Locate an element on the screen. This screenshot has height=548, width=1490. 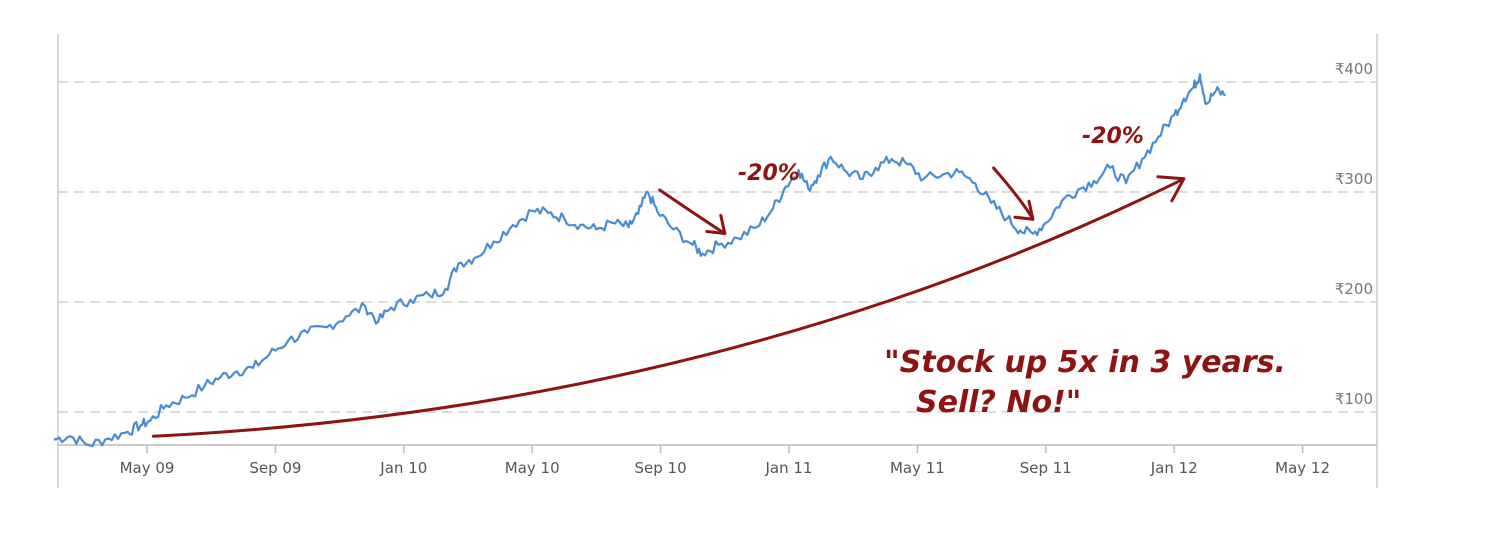
quote-line-1: "Stock up 5x in 3 years. is located at coordinates (1085, 362).